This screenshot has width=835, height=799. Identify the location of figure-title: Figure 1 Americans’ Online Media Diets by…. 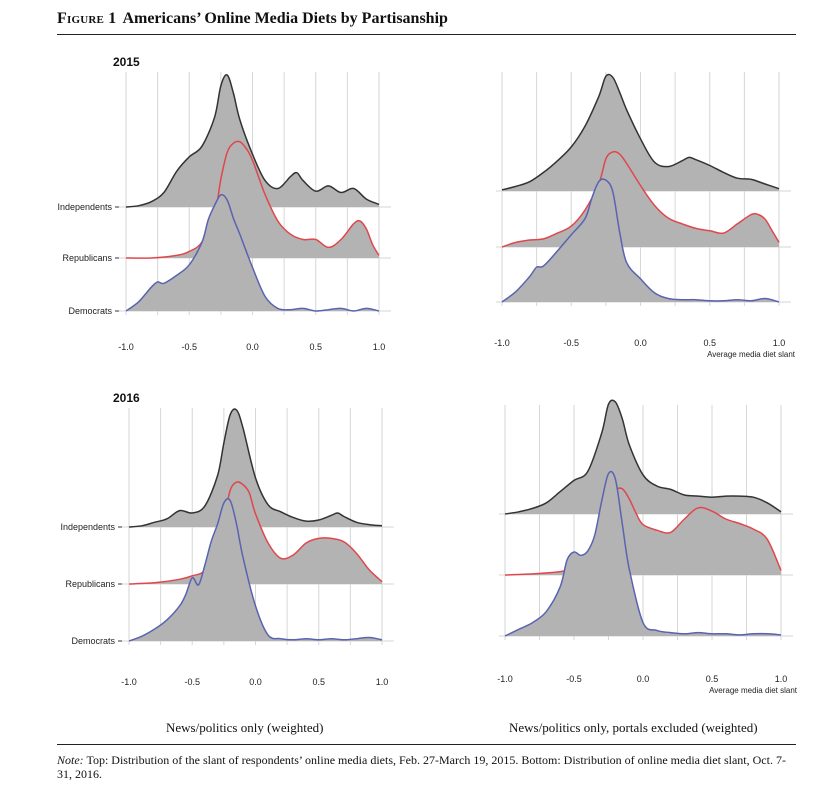
(252, 19).